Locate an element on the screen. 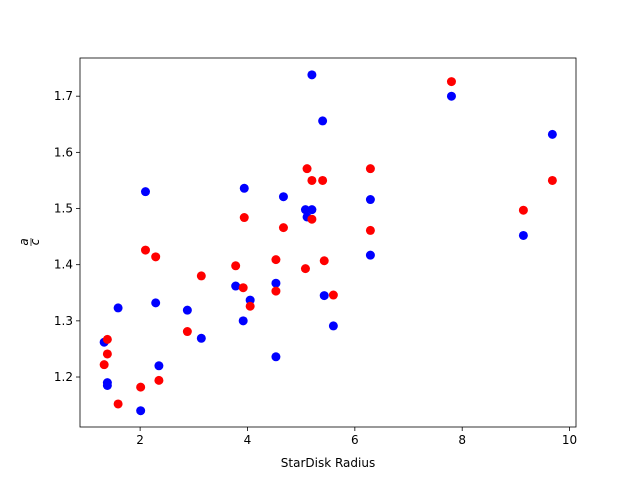 This screenshot has width=640, height=480. y-axis-label-denominator: c is located at coordinates (35, 241).